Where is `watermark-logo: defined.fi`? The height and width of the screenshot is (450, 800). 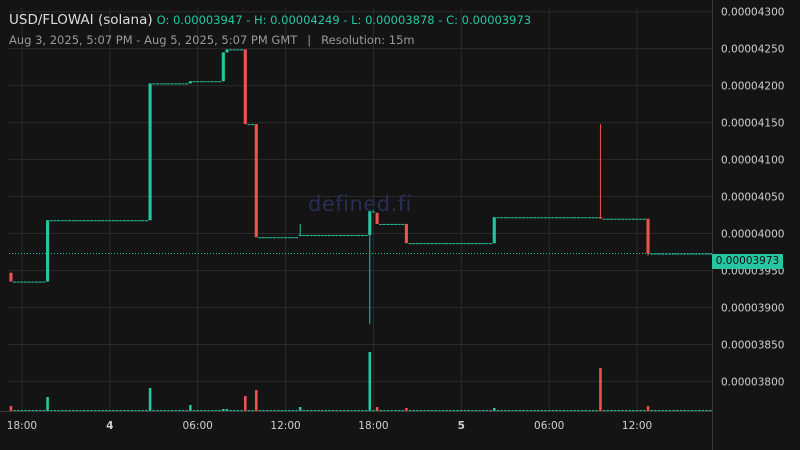 watermark-logo: defined.fi is located at coordinates (360, 204).